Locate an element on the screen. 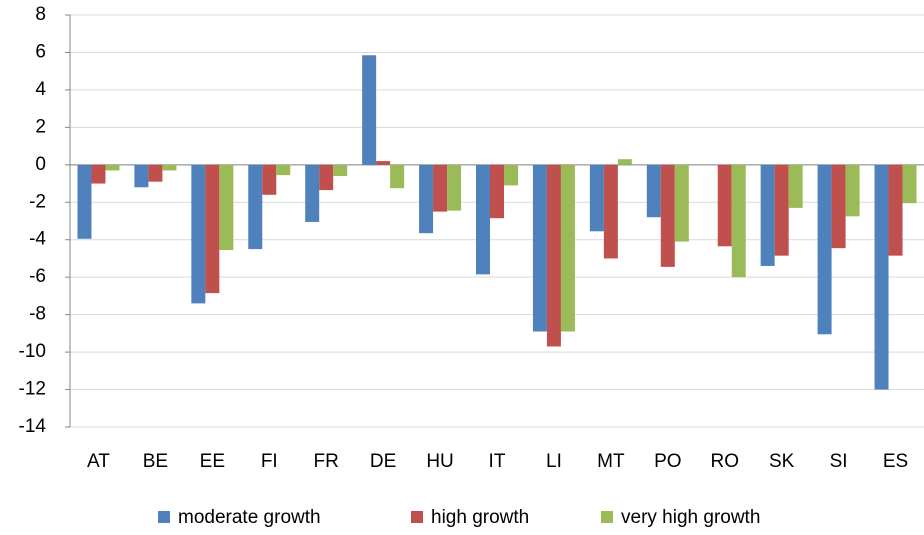  x-tick-label: SI is located at coordinates (839, 461).